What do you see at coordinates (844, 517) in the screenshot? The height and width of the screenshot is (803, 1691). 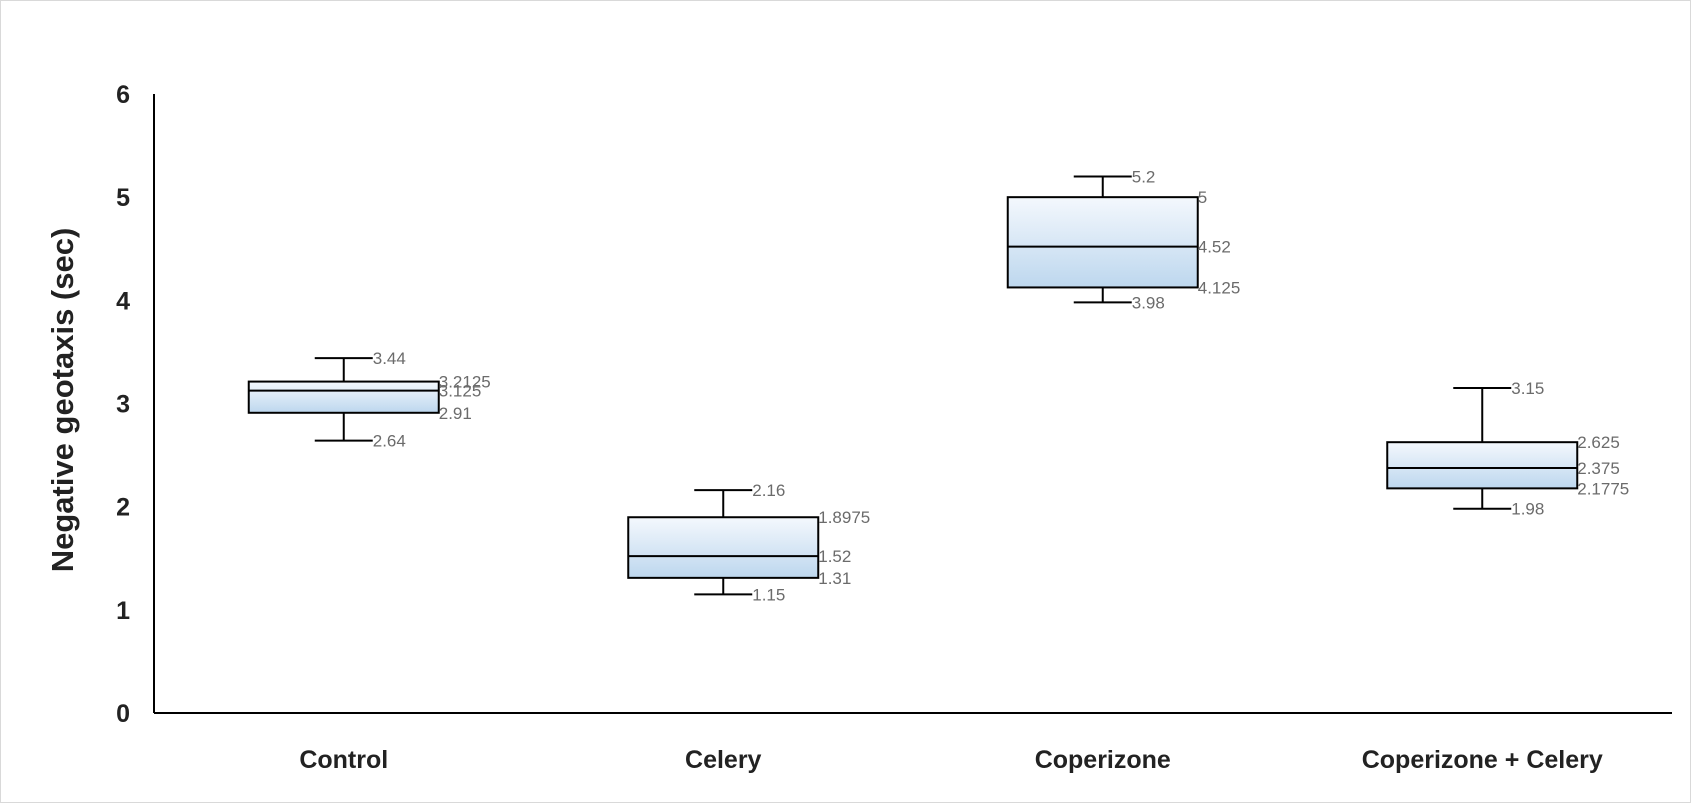 I see `data-label-q3: 1.8975` at bounding box center [844, 517].